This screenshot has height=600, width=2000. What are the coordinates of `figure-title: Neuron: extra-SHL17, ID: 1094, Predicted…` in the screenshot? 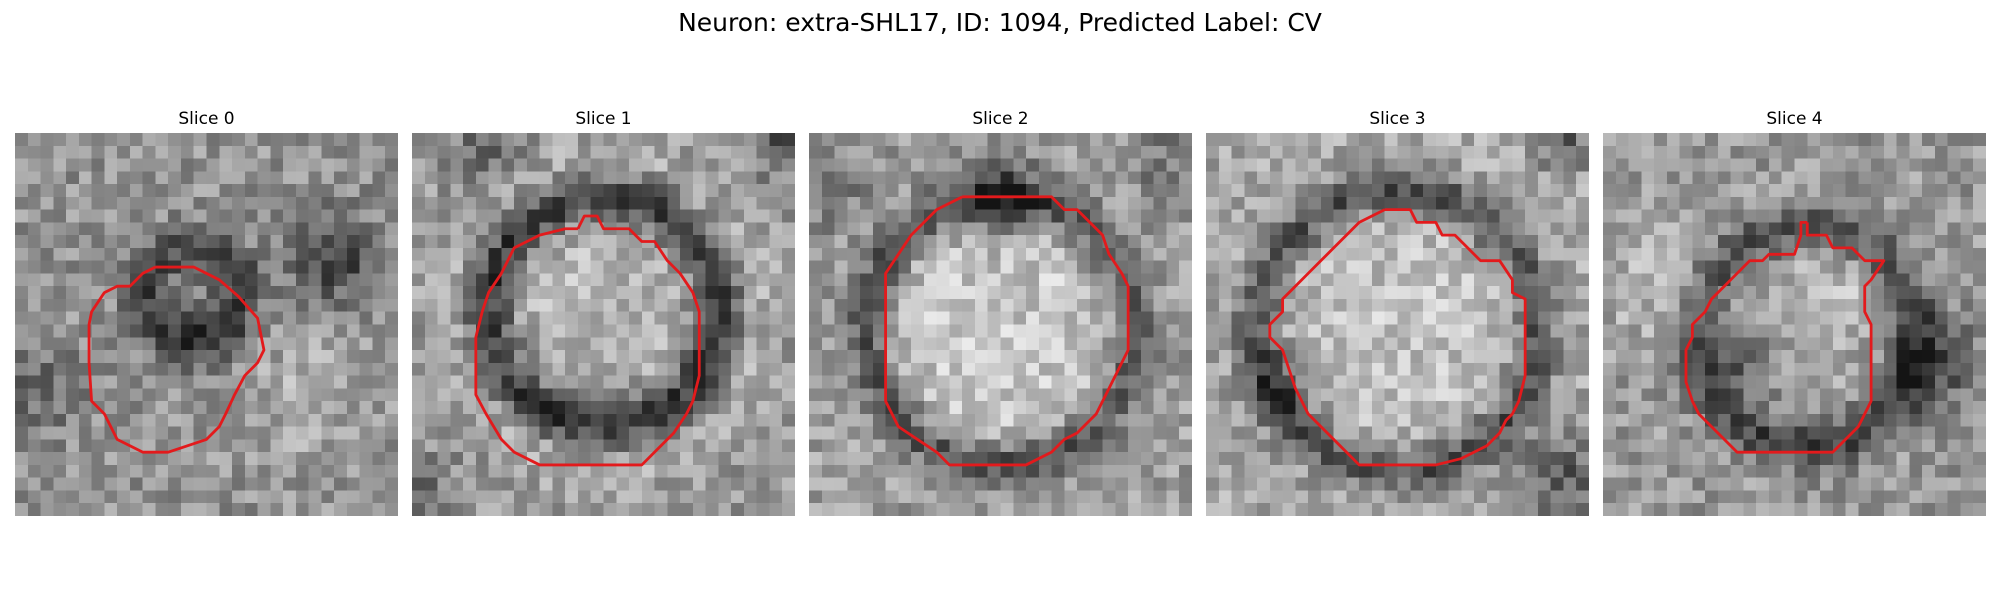 It's located at (1000, 22).